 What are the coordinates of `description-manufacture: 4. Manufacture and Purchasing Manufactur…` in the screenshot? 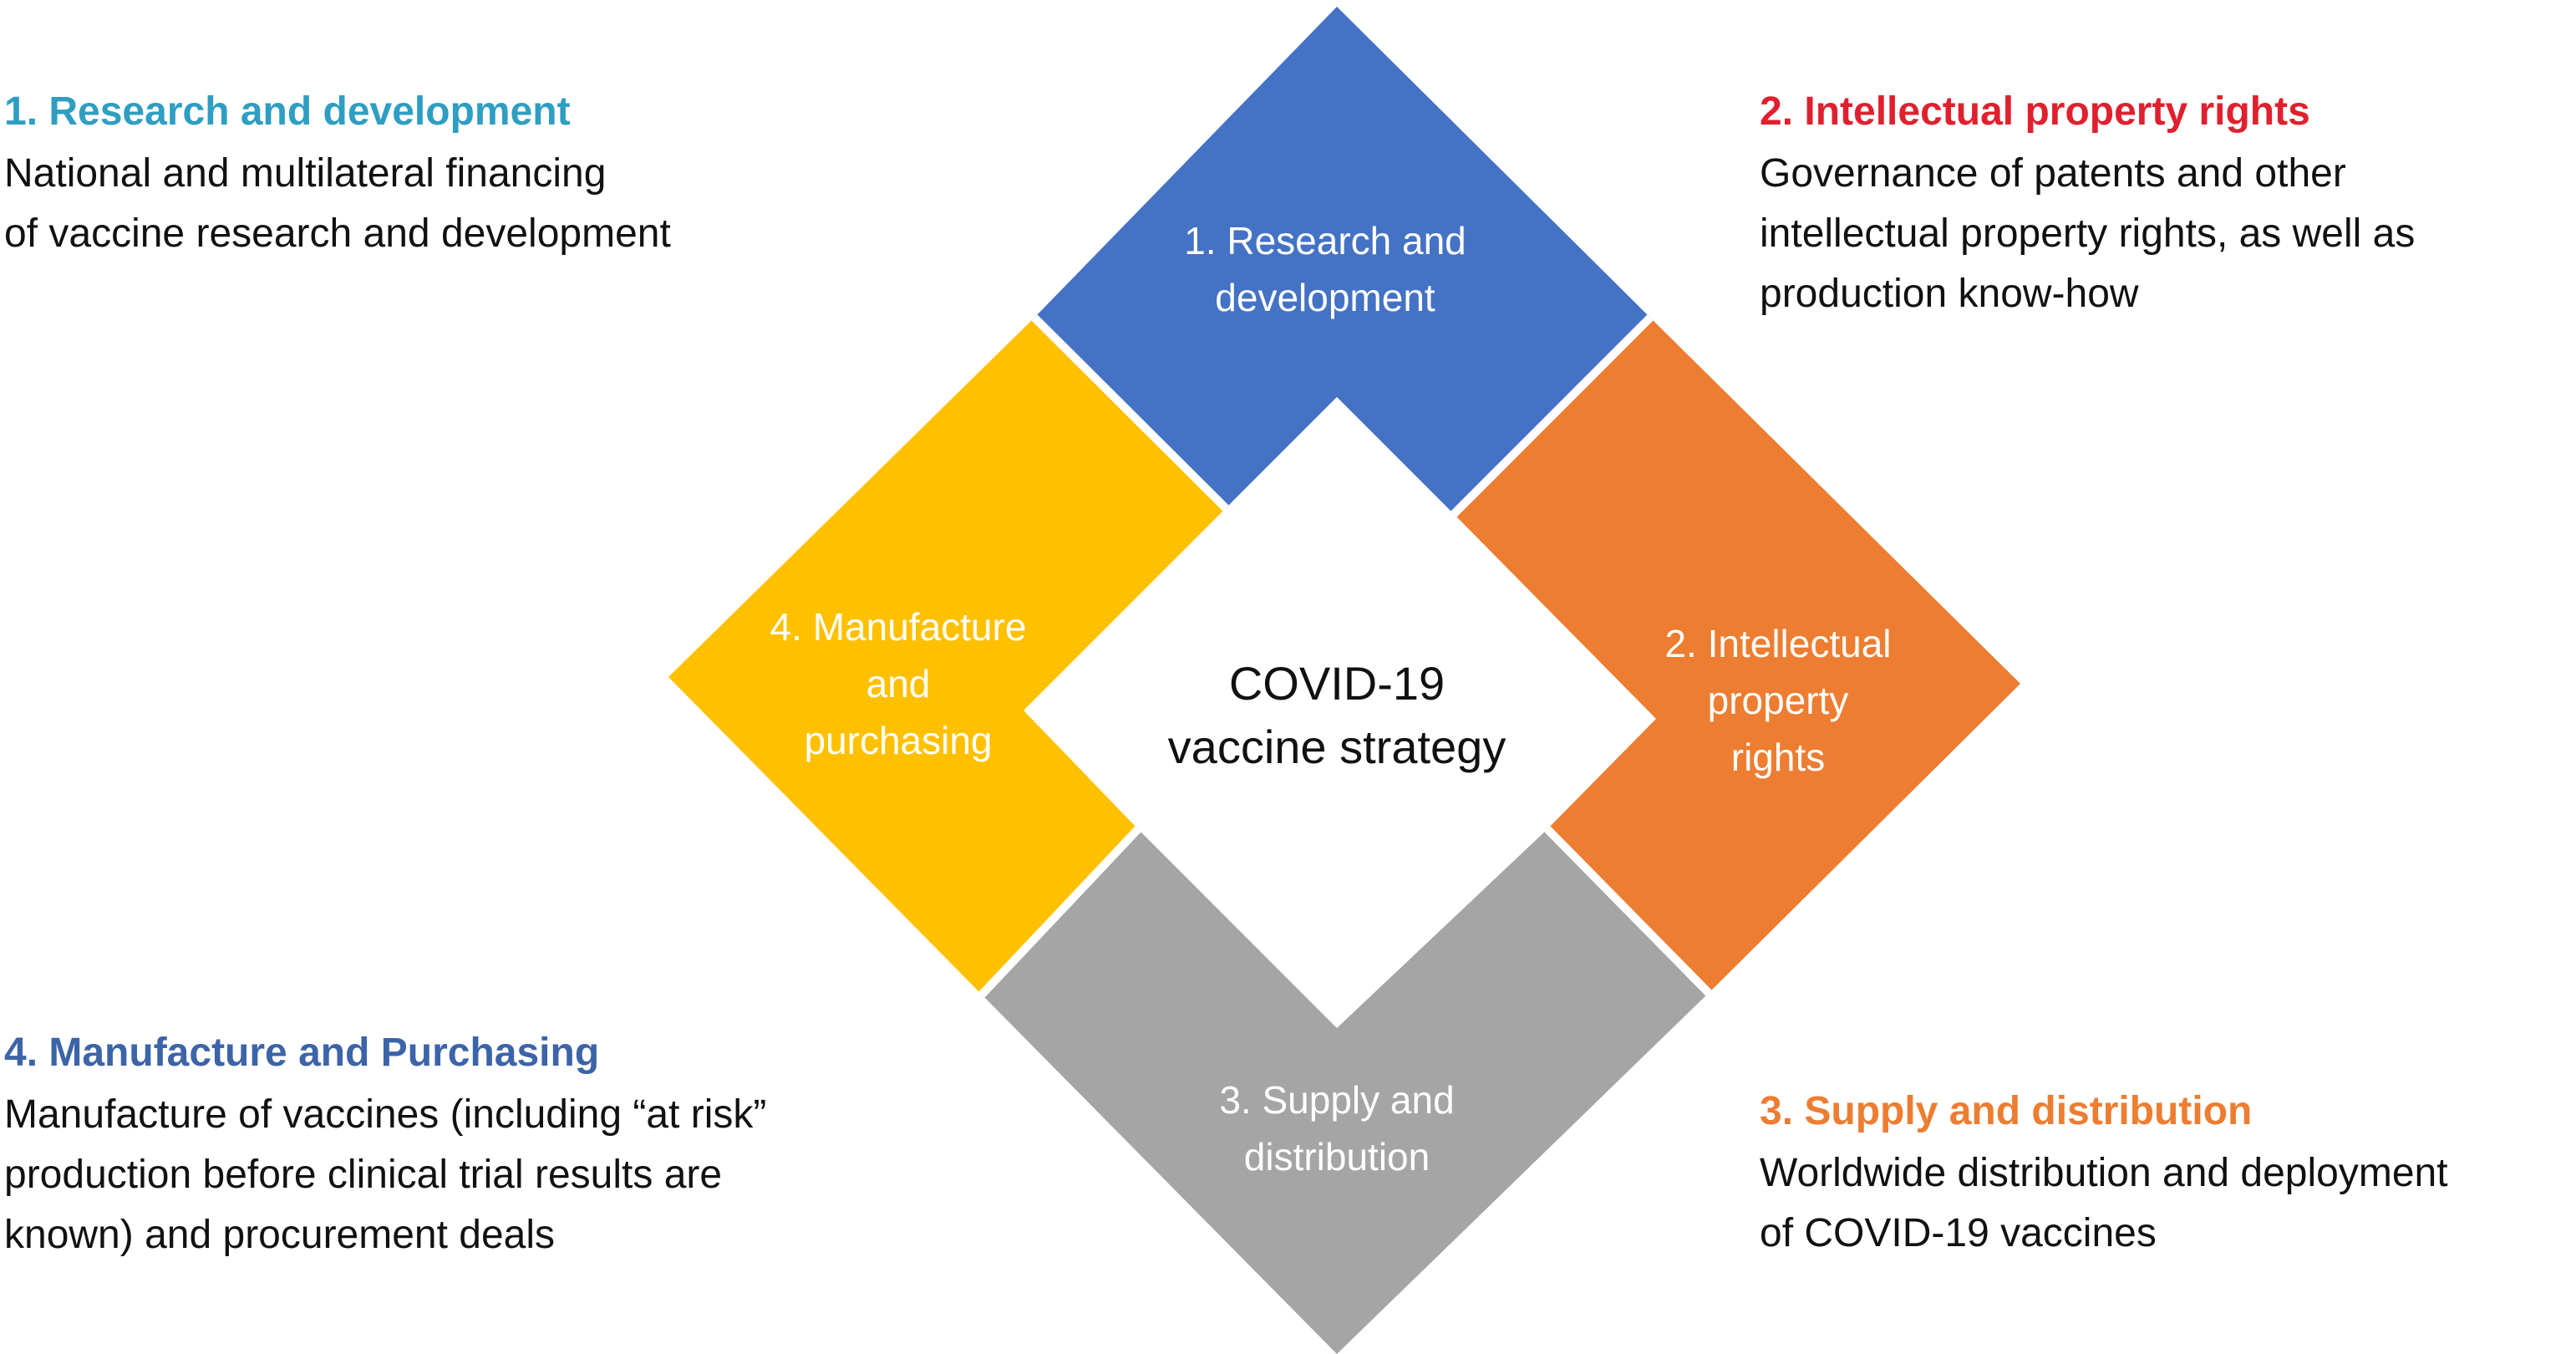 It's located at (463, 1145).